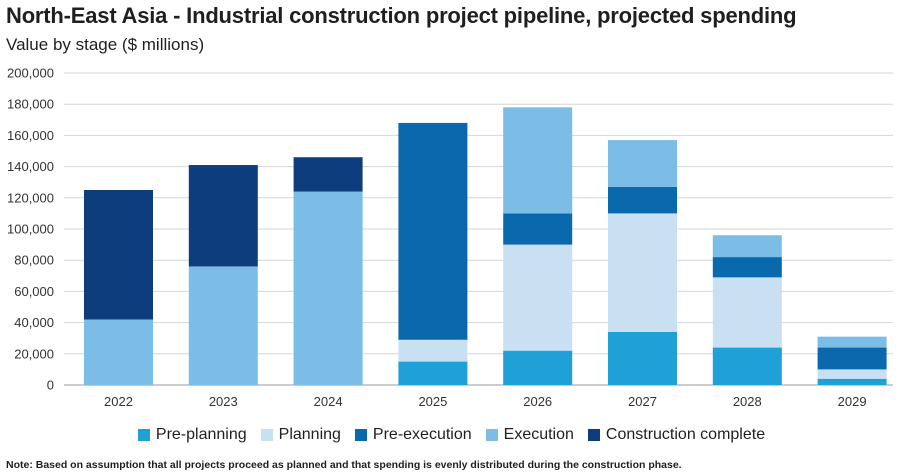 This screenshot has width=903, height=476. I want to click on legend-label: Construction complete, so click(685, 434).